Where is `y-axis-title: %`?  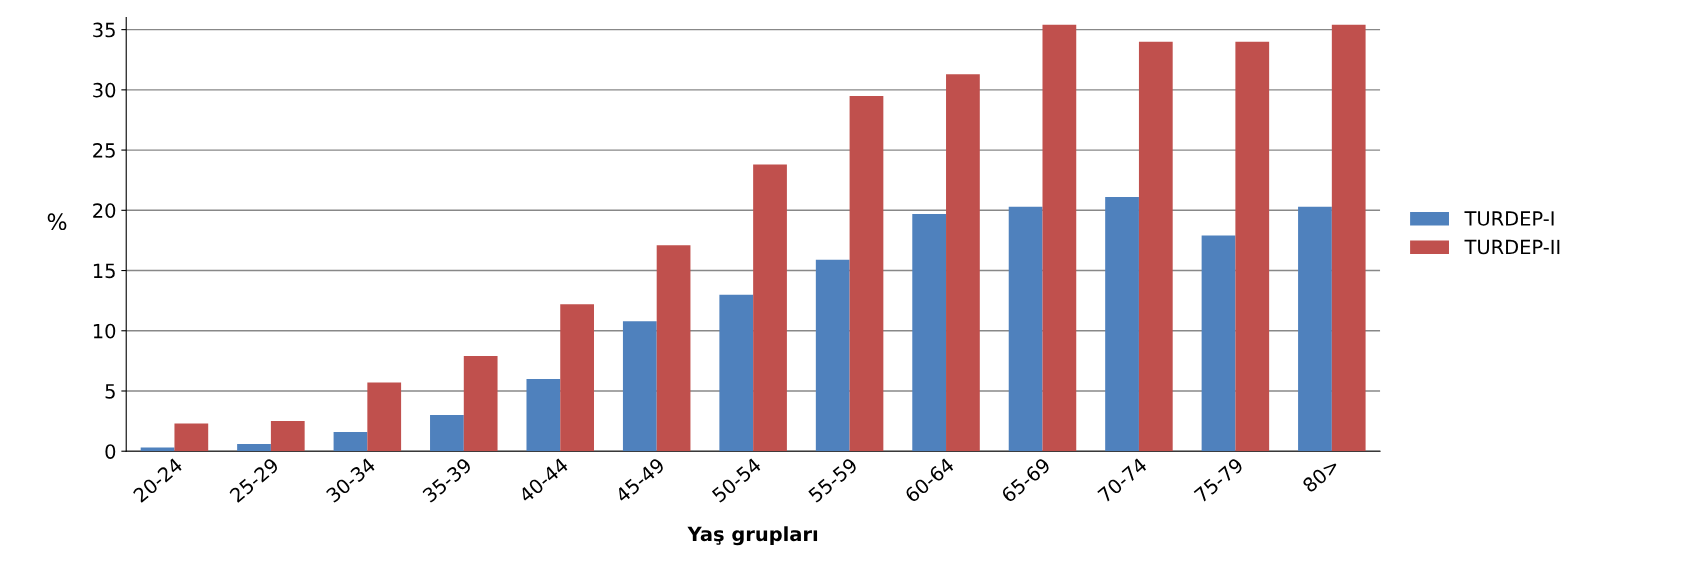
y-axis-title: % is located at coordinates (57, 222).